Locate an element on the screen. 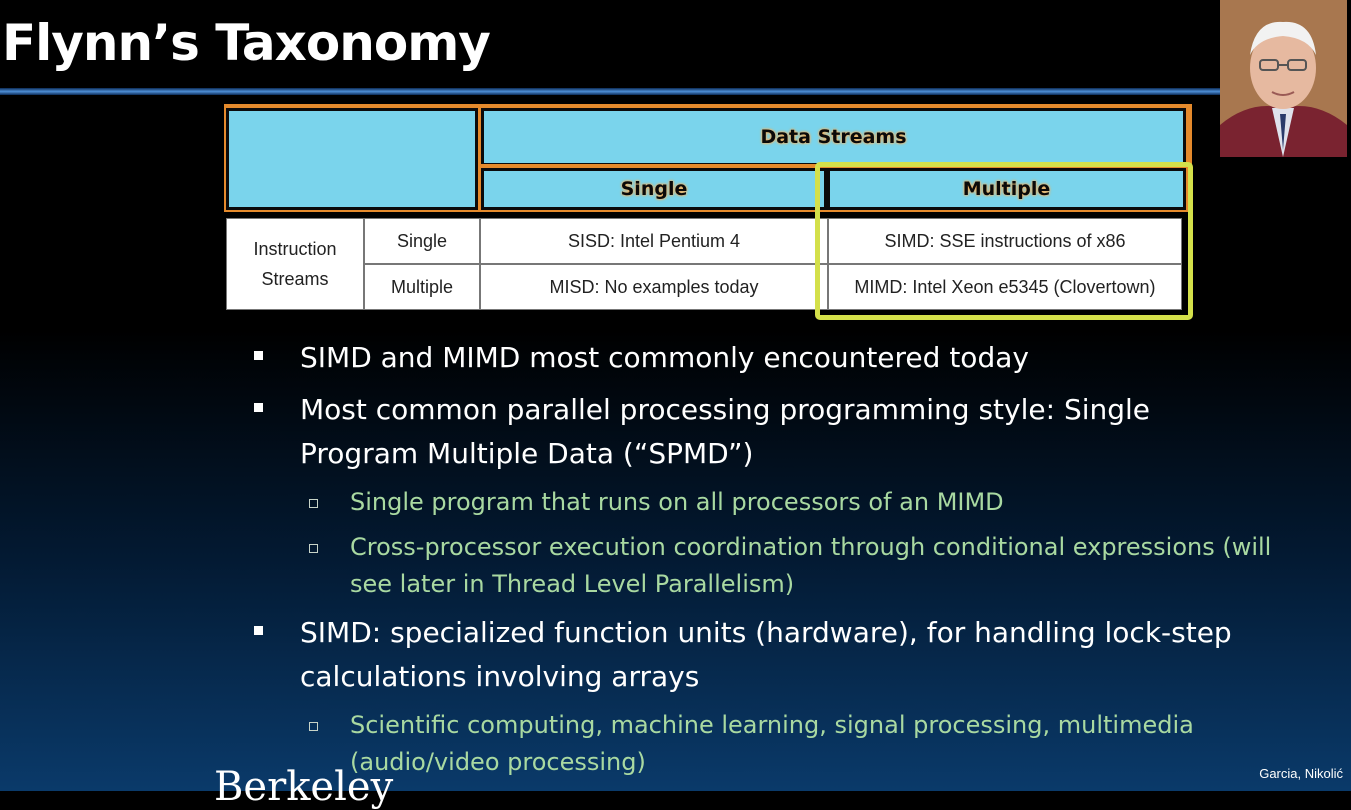 The image size is (1351, 810). sisd-cell: SISD: Intel Pentium 4 is located at coordinates (654, 241).